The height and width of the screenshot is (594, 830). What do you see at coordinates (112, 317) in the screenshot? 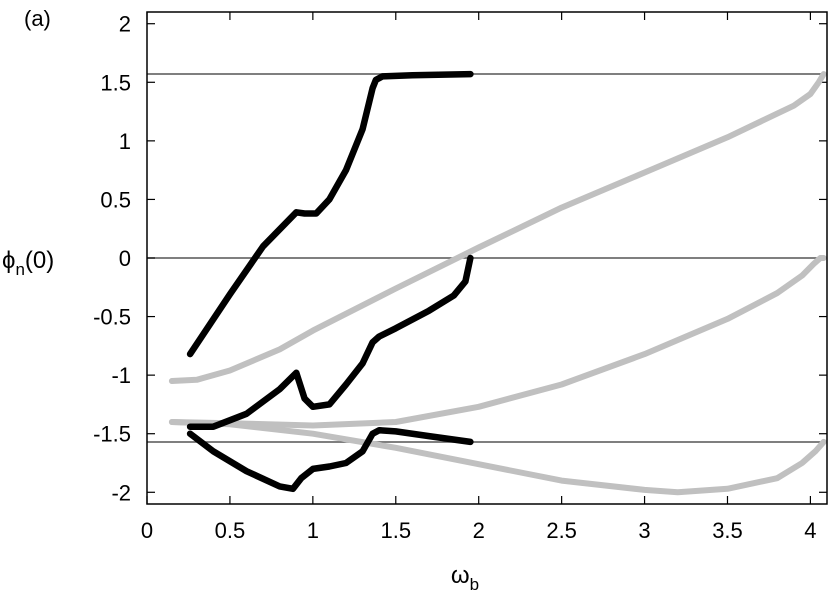
I see `y-tick-label: -0.5` at bounding box center [112, 317].